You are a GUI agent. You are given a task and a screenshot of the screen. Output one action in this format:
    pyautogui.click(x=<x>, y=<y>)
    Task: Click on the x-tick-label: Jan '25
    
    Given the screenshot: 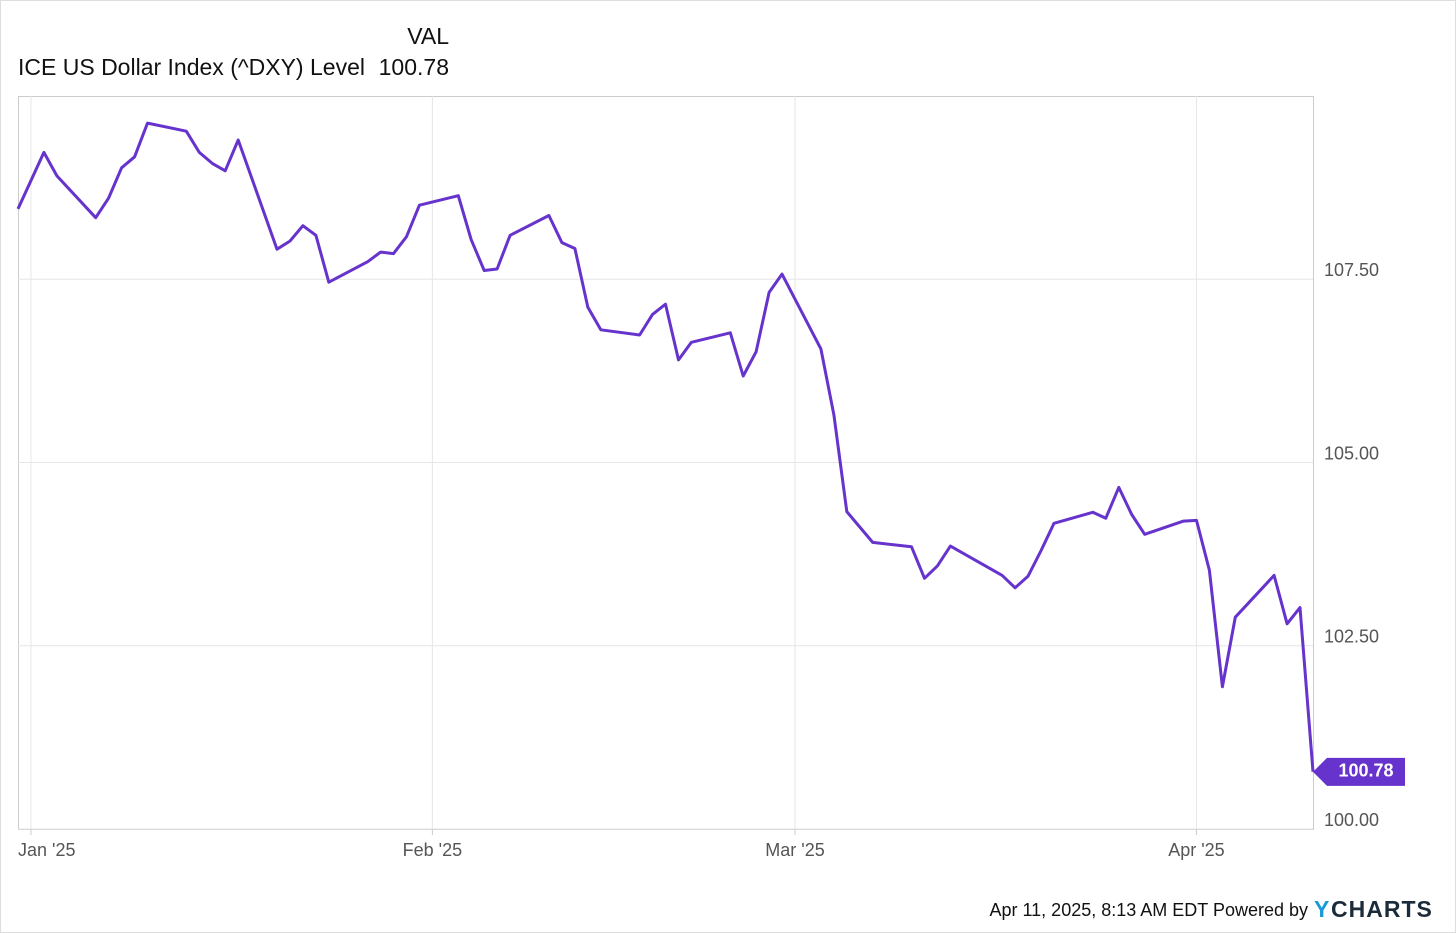 What is the action you would take?
    pyautogui.click(x=46, y=850)
    